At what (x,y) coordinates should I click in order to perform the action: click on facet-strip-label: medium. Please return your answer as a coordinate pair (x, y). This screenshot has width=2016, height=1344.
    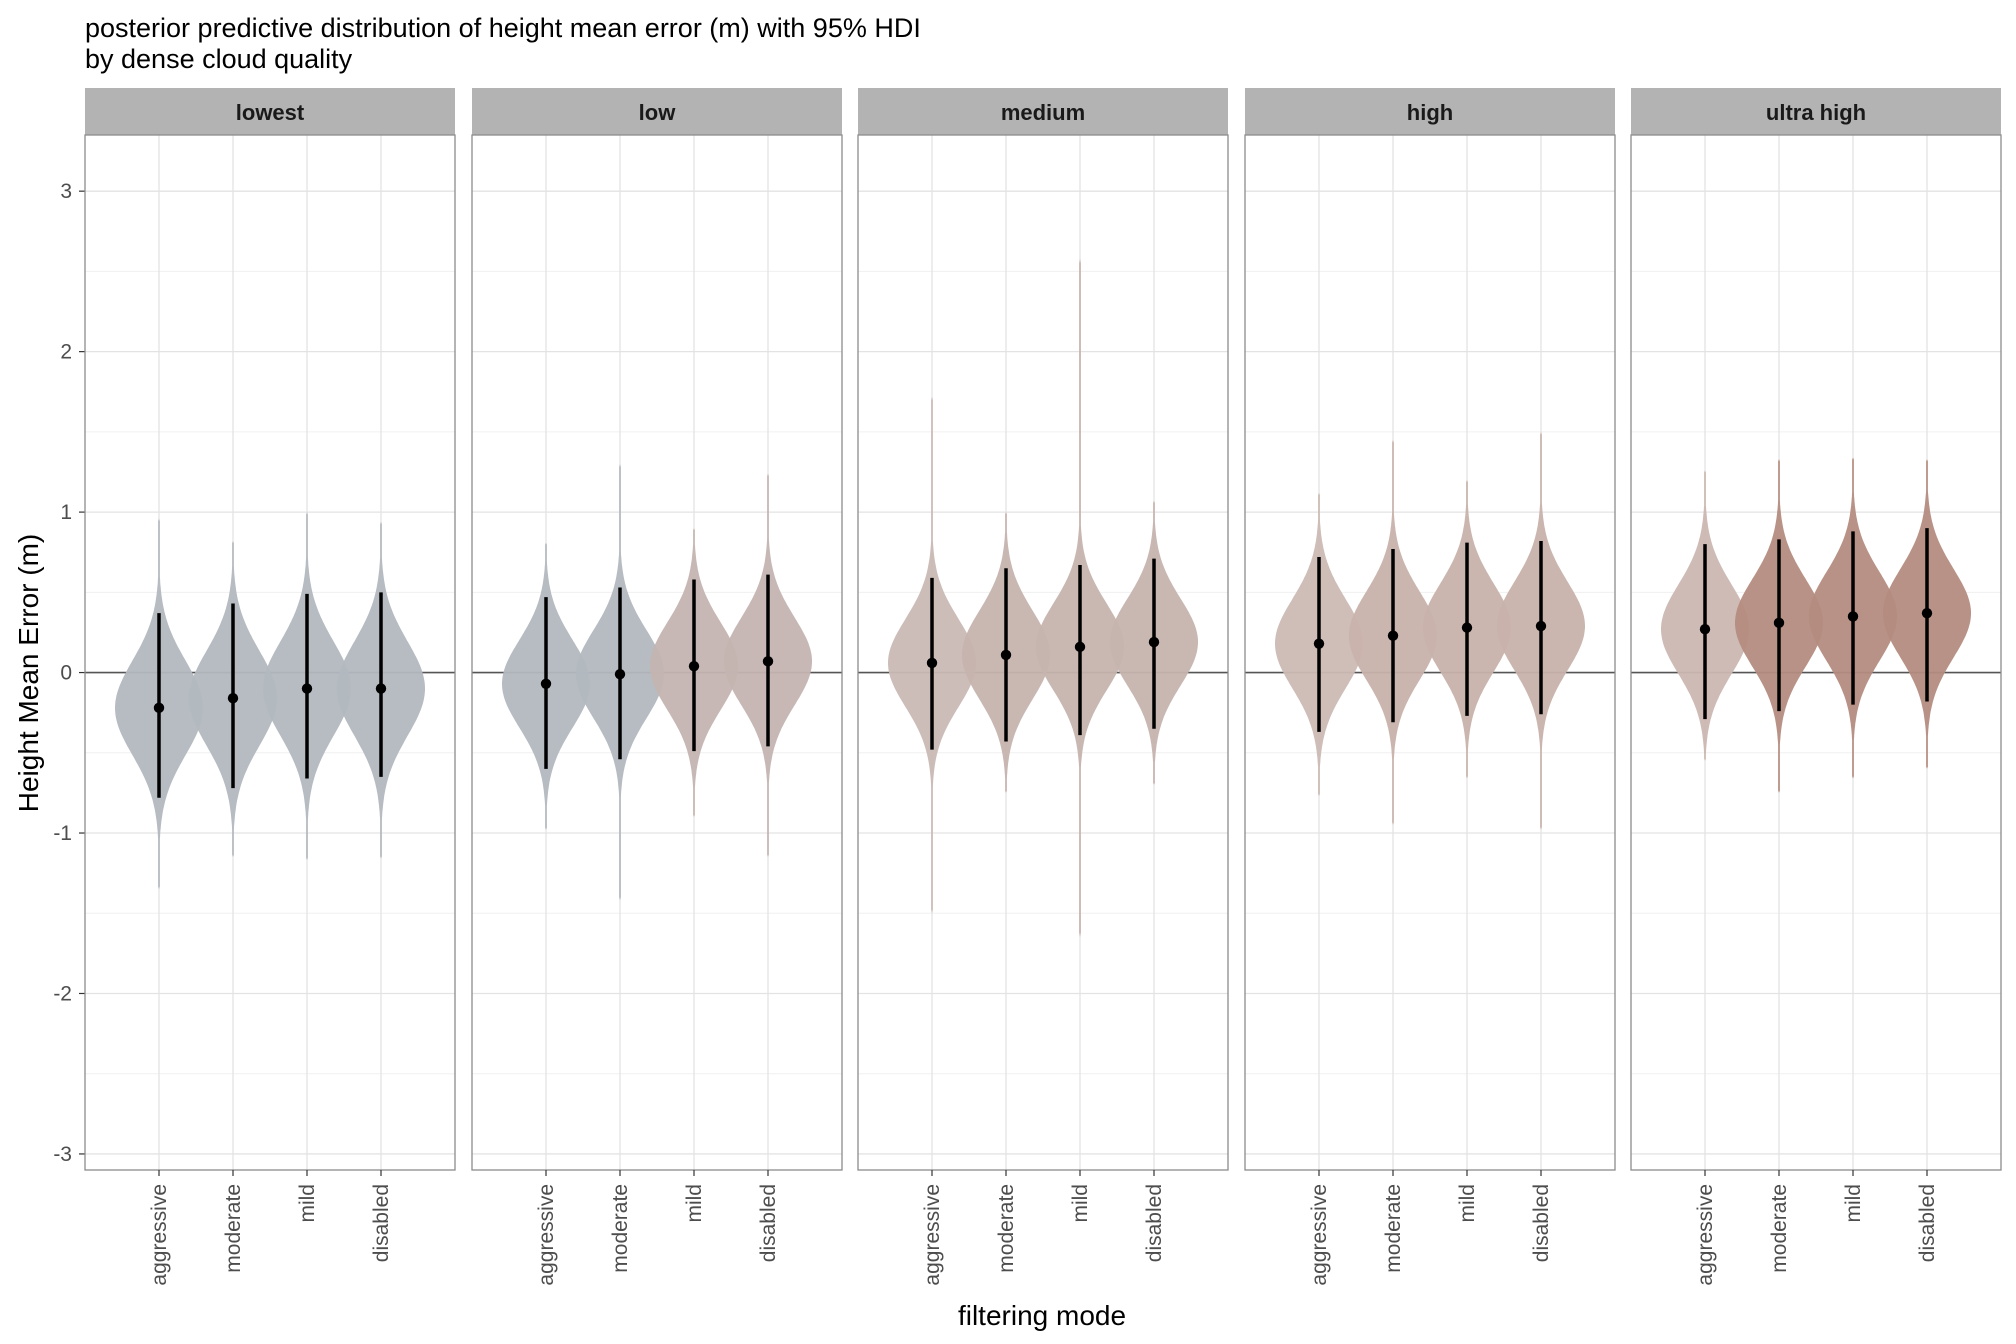
    Looking at the image, I should click on (1043, 112).